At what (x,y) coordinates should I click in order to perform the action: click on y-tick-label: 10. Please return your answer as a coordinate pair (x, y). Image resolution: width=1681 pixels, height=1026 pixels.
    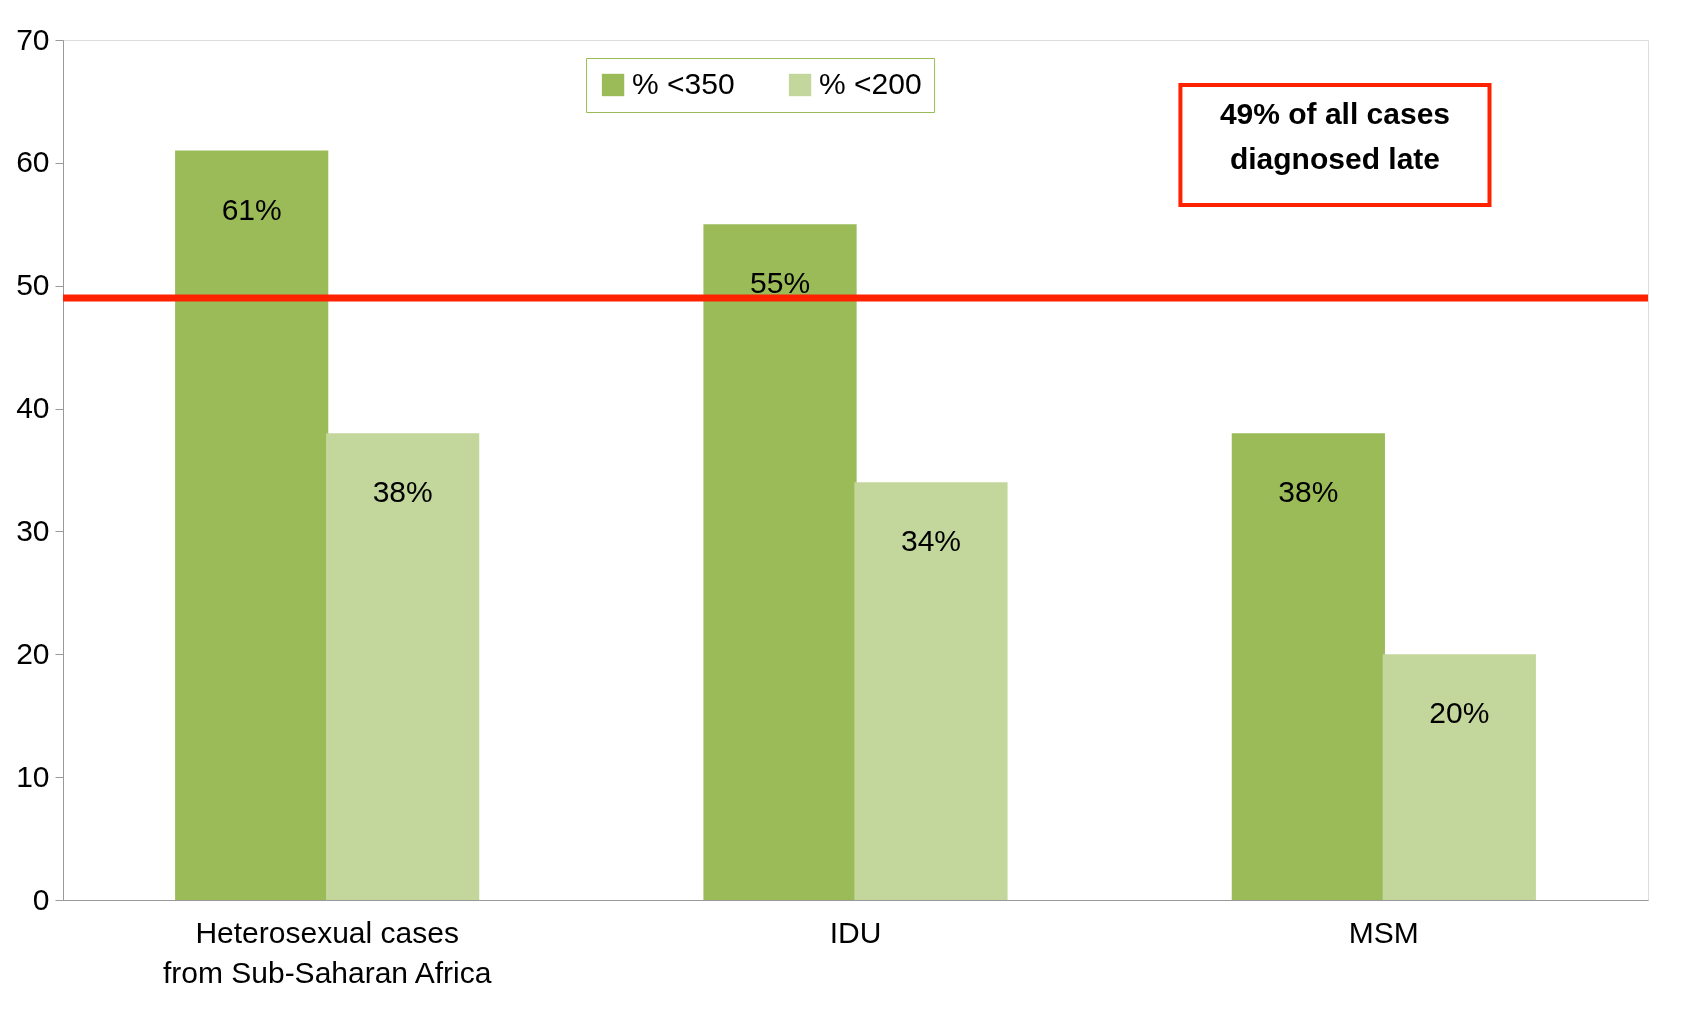
    Looking at the image, I should click on (33, 776).